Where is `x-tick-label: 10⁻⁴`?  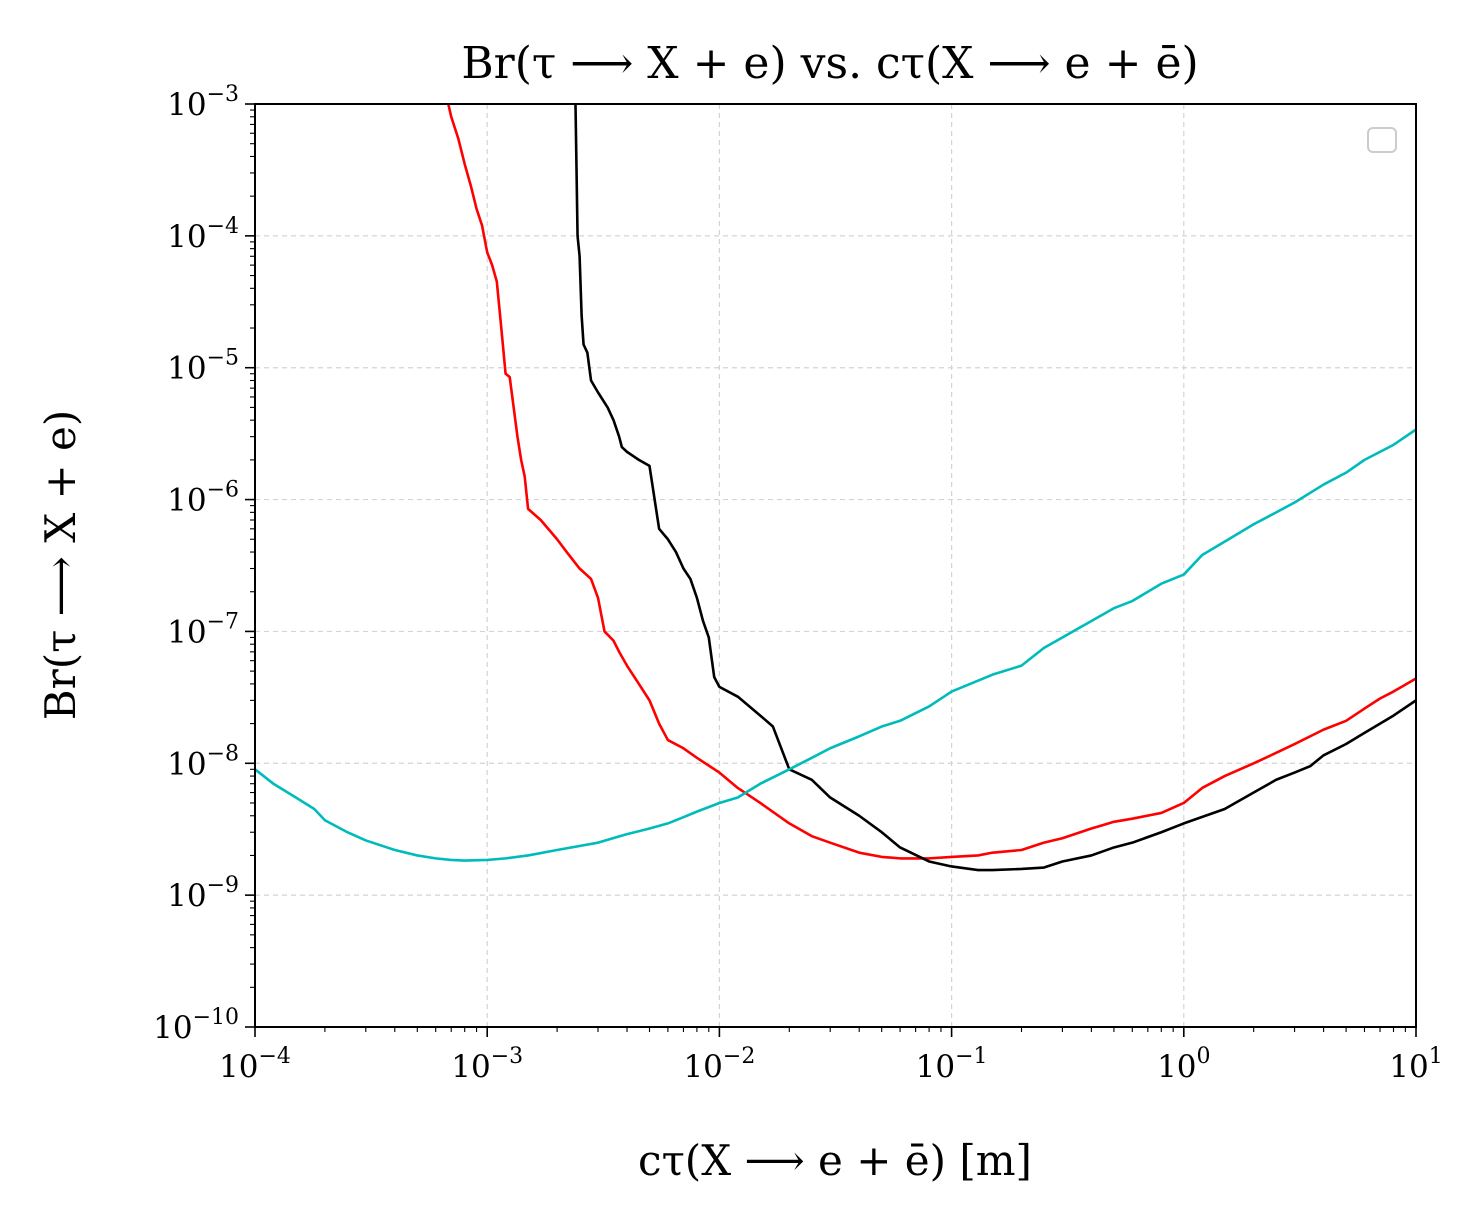
x-tick-label: 10⁻⁴ is located at coordinates (255, 1064).